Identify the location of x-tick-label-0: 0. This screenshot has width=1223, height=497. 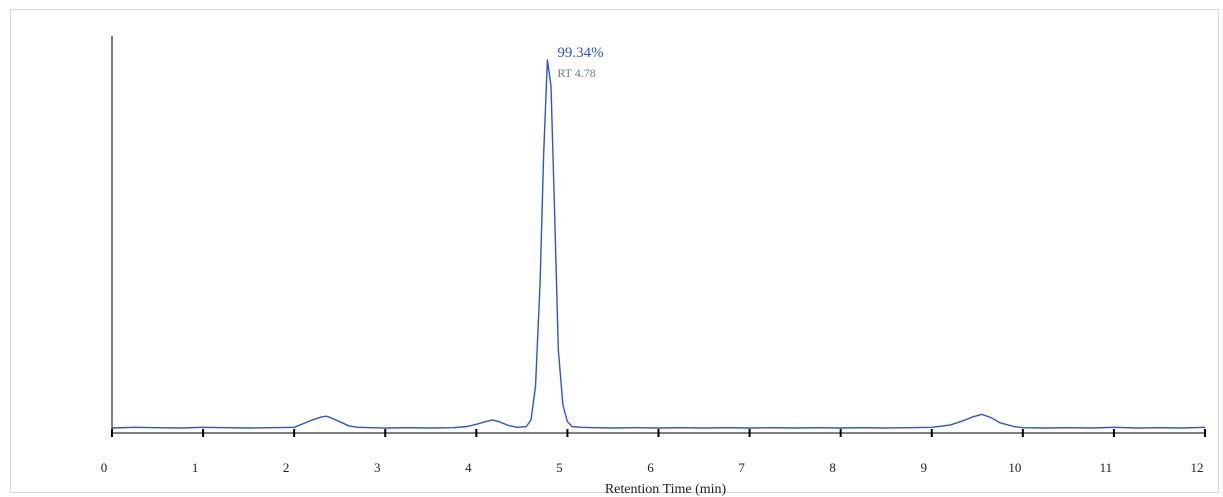
(104, 467).